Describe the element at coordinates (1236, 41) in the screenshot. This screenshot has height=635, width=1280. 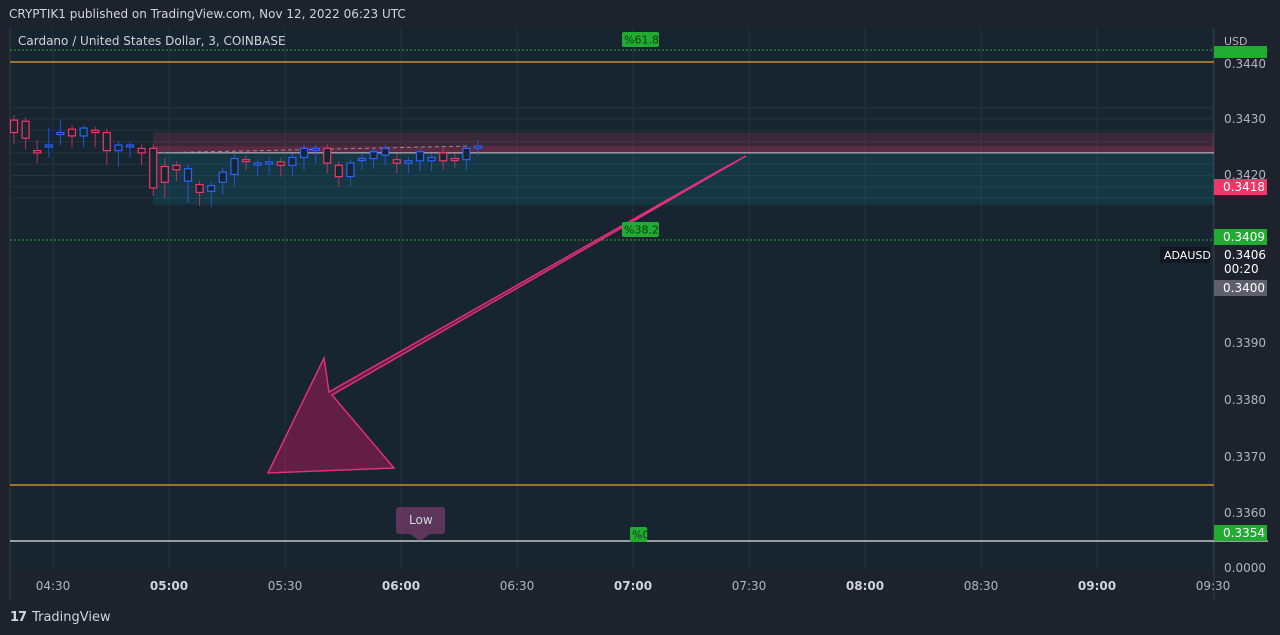
I see `currency-label: USD` at that location.